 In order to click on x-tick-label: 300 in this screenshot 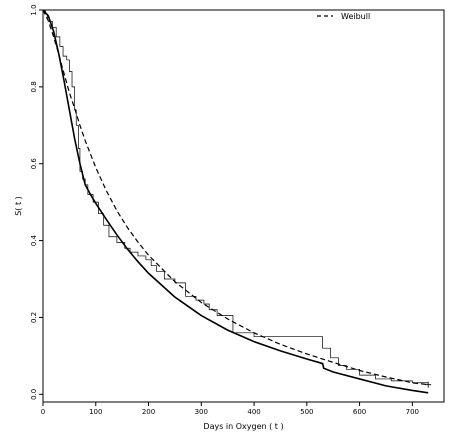, I will do `click(201, 412)`.